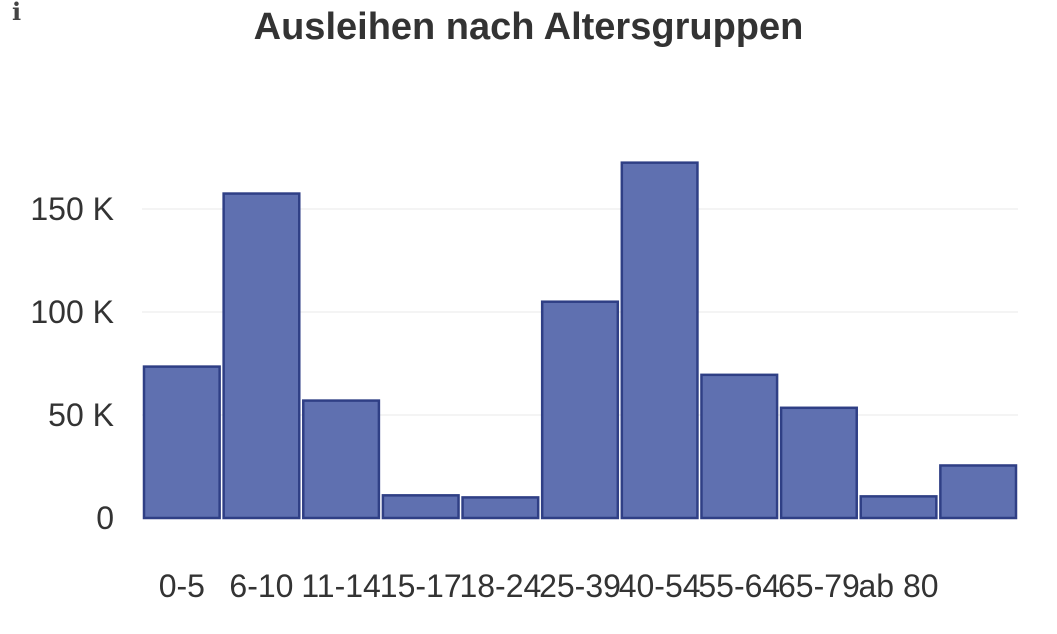 The height and width of the screenshot is (634, 1057). I want to click on x-tick-label: 55-64, so click(739, 586).